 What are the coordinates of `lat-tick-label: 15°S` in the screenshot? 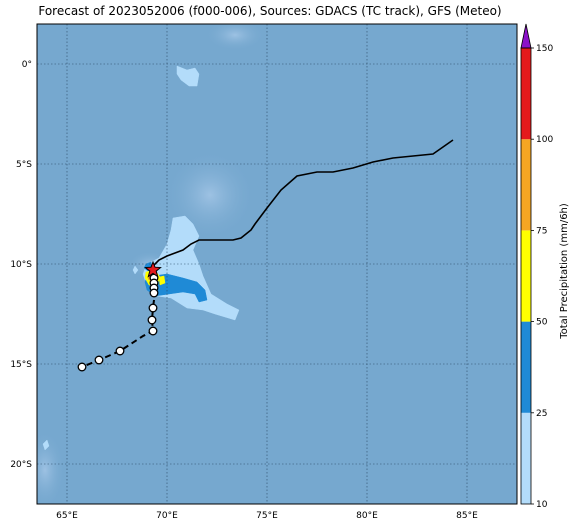 It's located at (21, 365).